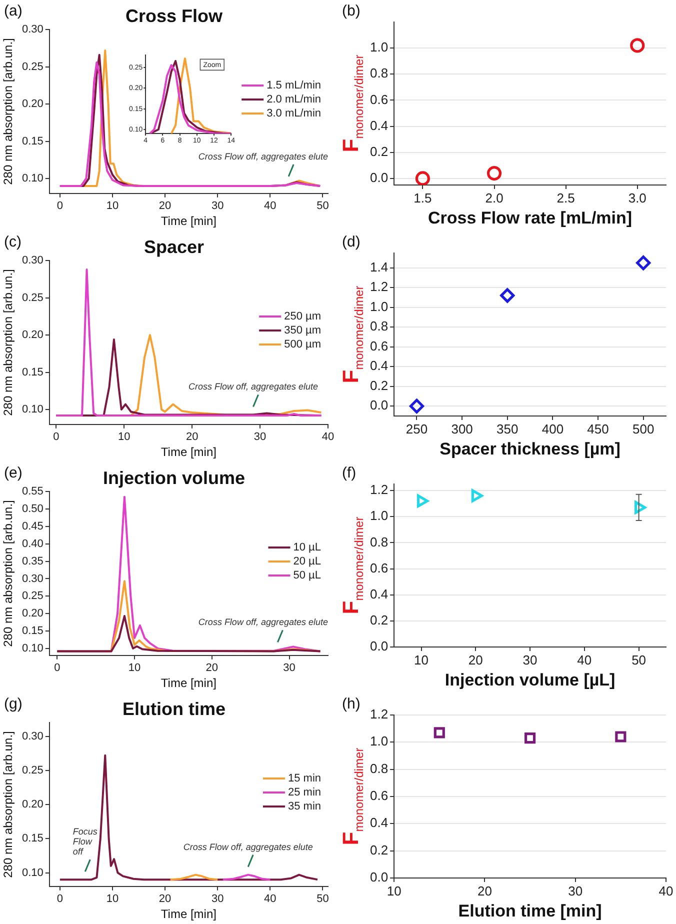 Image resolution: width=676 pixels, height=924 pixels. What do you see at coordinates (305, 792) in the screenshot?
I see `legend-label: 25 min` at bounding box center [305, 792].